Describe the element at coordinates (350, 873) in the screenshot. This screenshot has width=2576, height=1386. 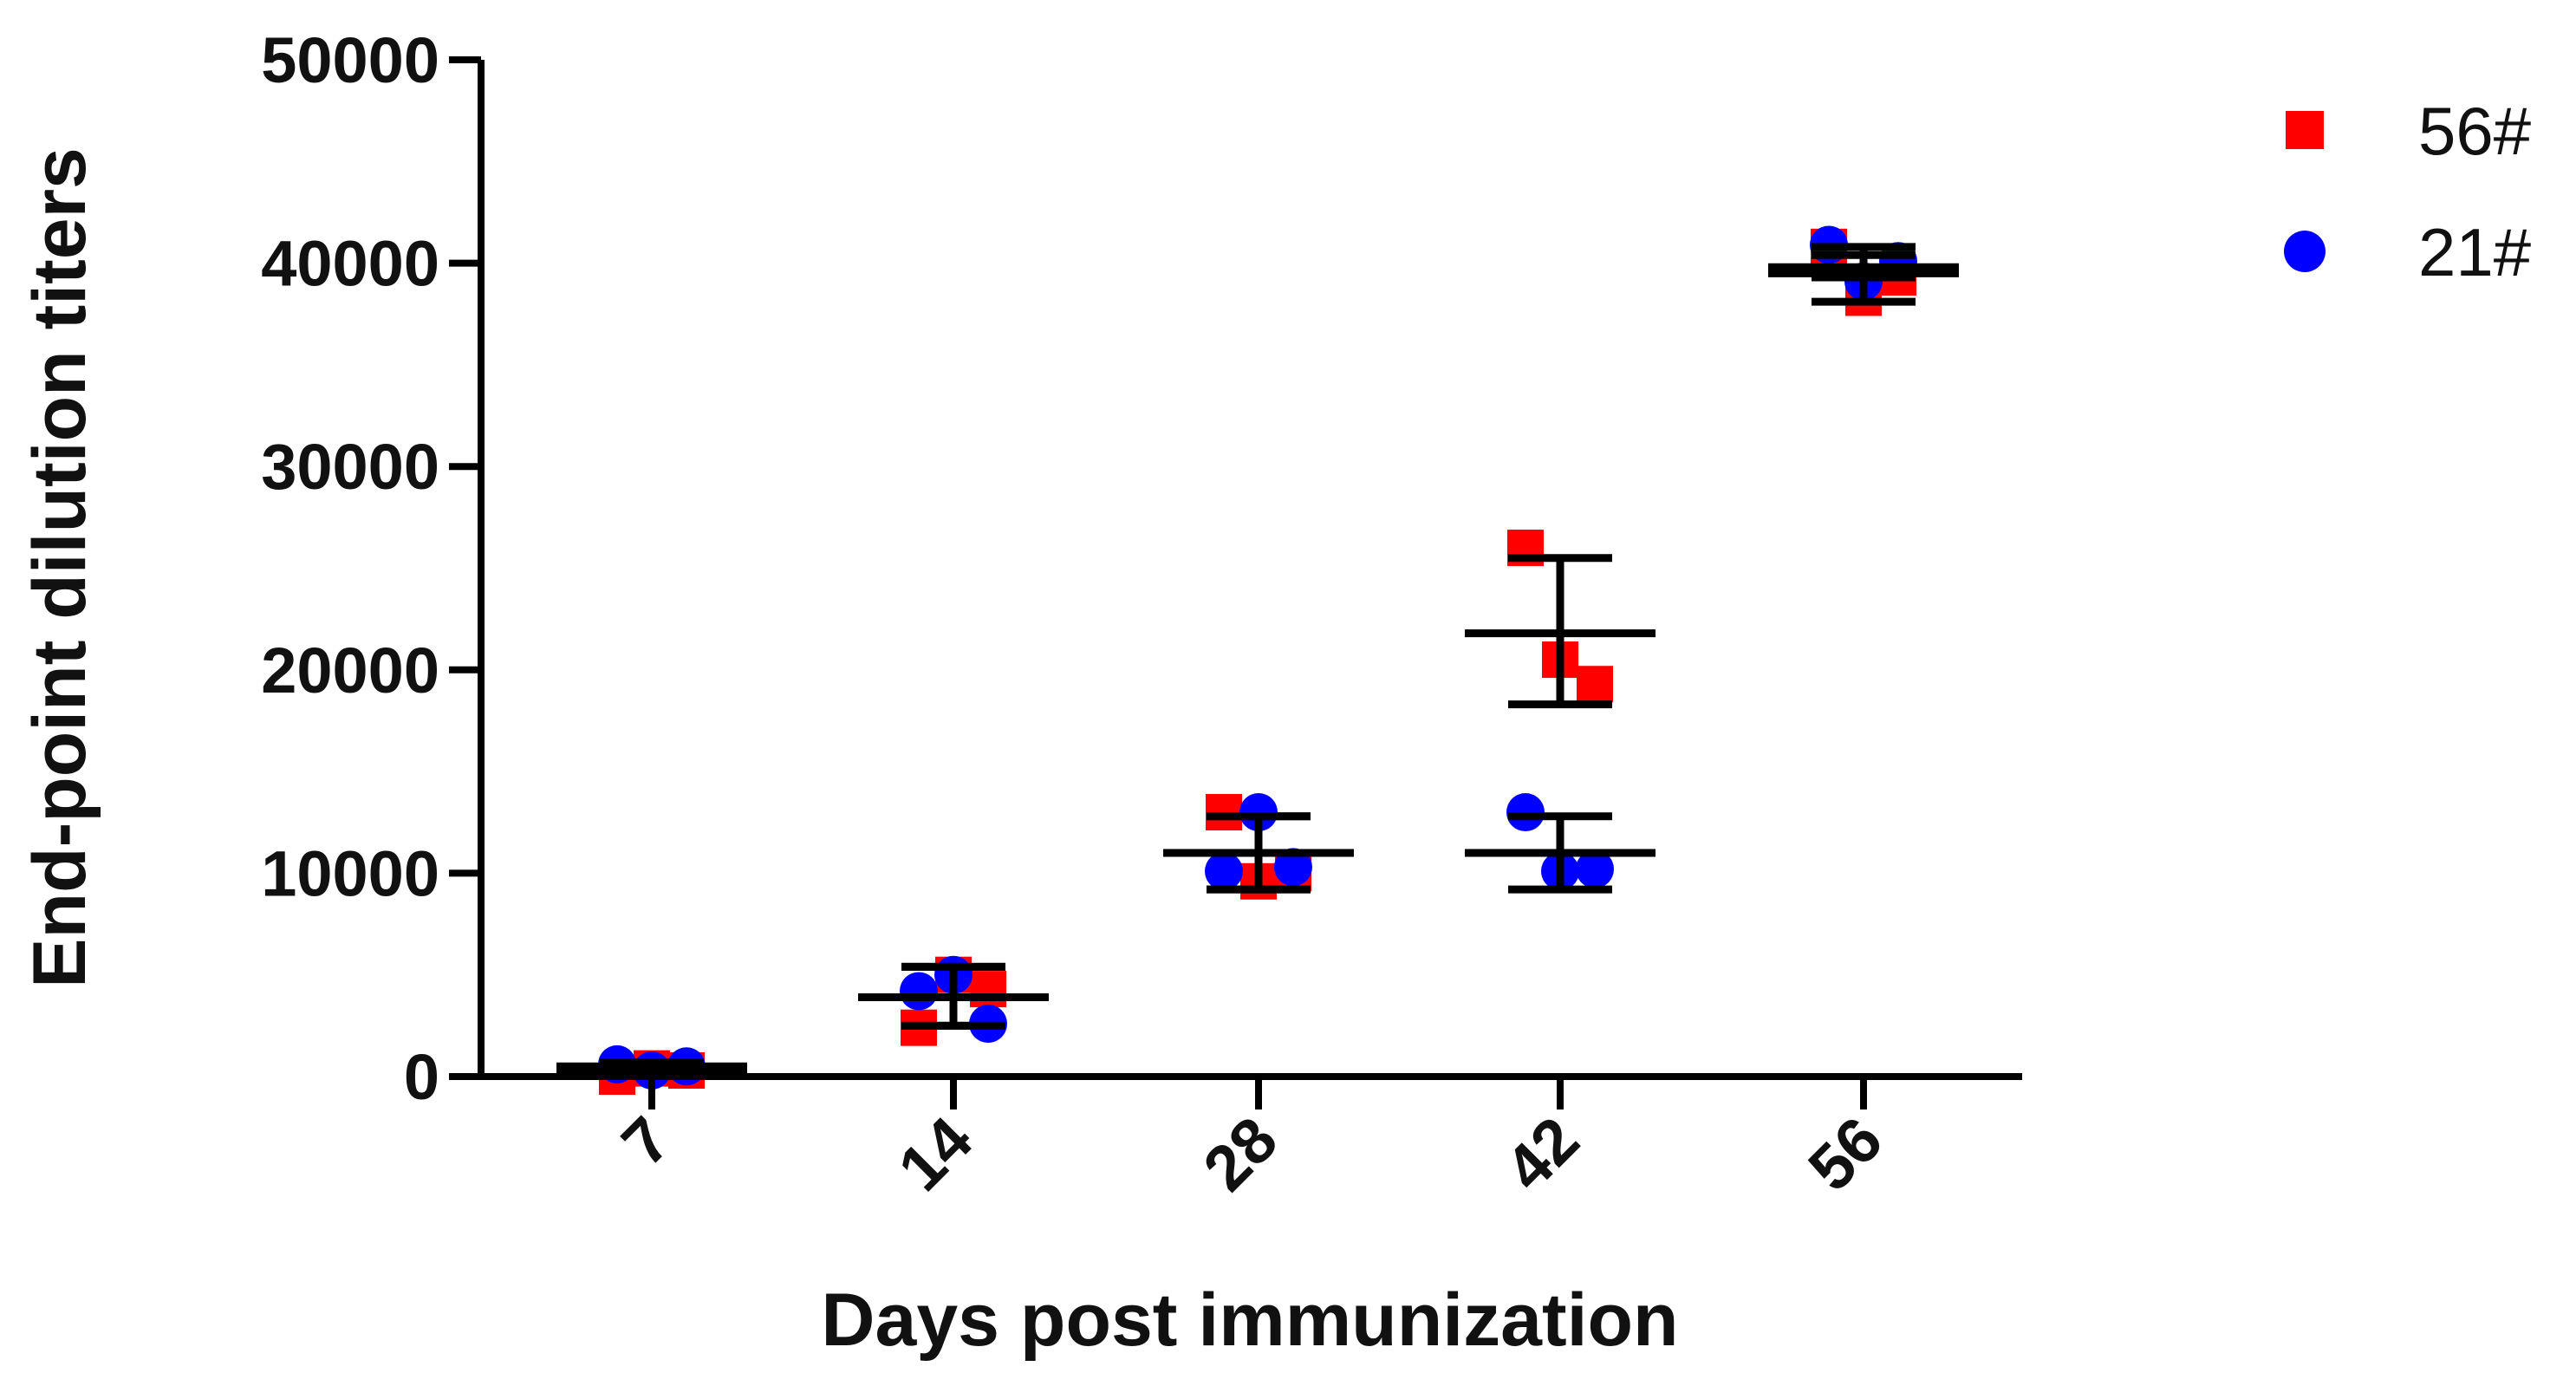
I see `y-tick-label: 10000` at that location.